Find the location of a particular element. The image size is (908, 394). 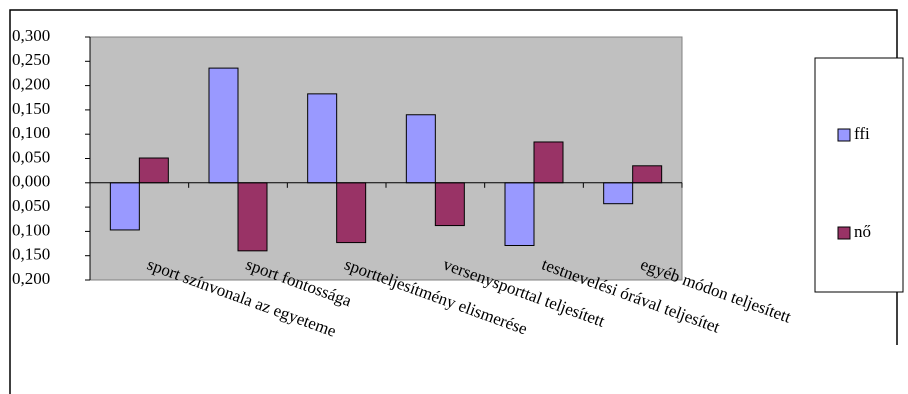

legend-label: ffi is located at coordinates (862, 133).